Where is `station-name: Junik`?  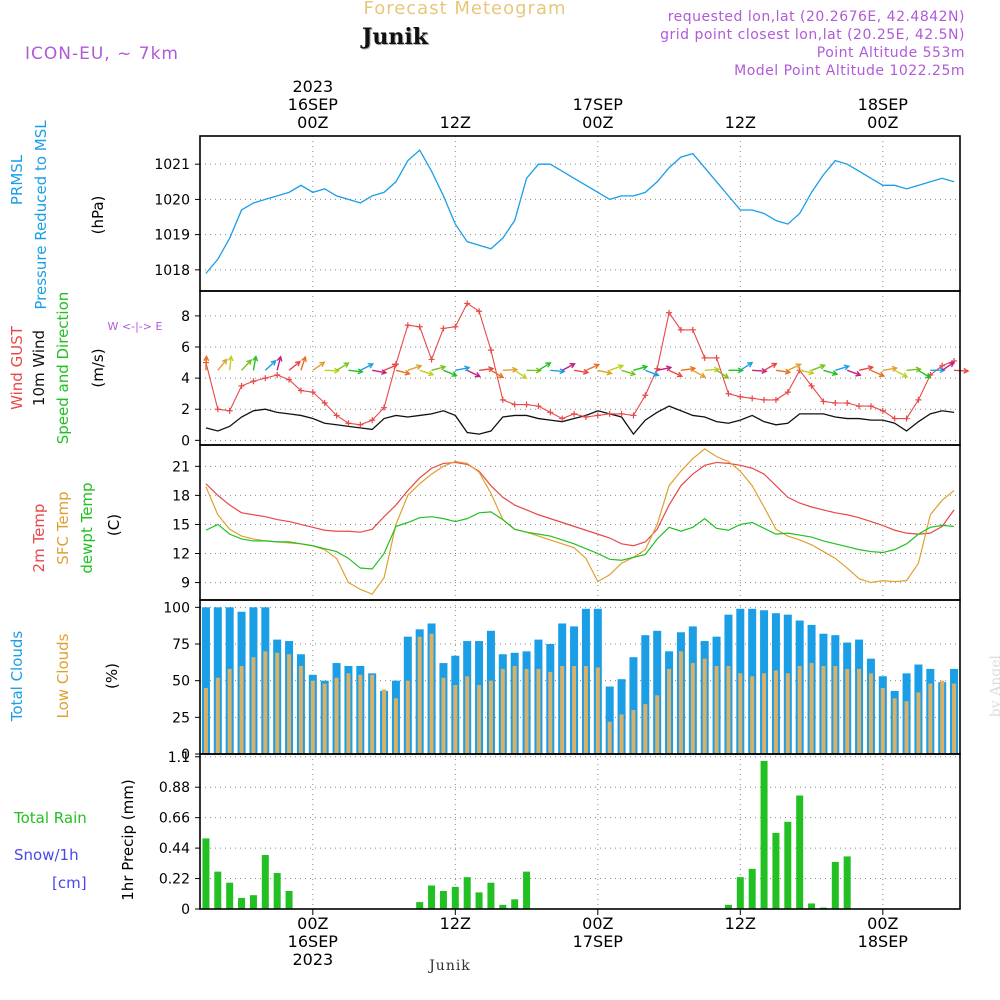
station-name: Junik is located at coordinates (395, 37).